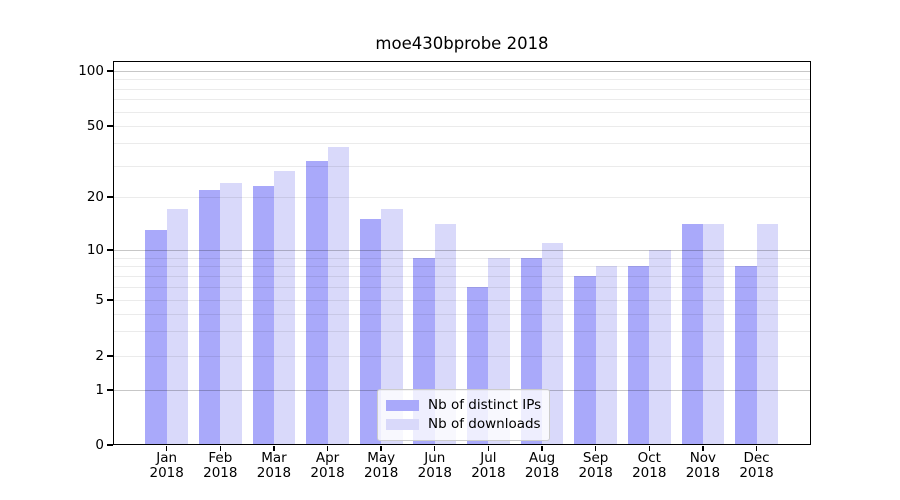 This screenshot has width=900, height=500. Describe the element at coordinates (327, 458) in the screenshot. I see `x-tick-label-line: Apr` at that location.